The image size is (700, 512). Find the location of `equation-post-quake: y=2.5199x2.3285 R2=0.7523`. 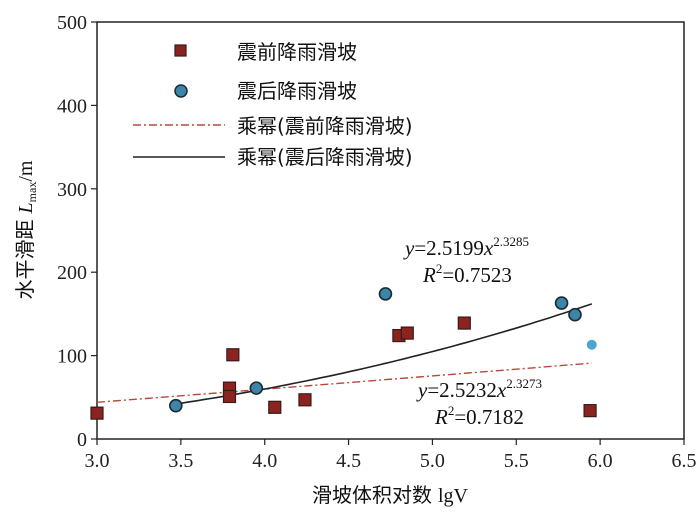

equation-post-quake: y=2.5199x2.3285 R2=0.7523 is located at coordinates (466, 260).